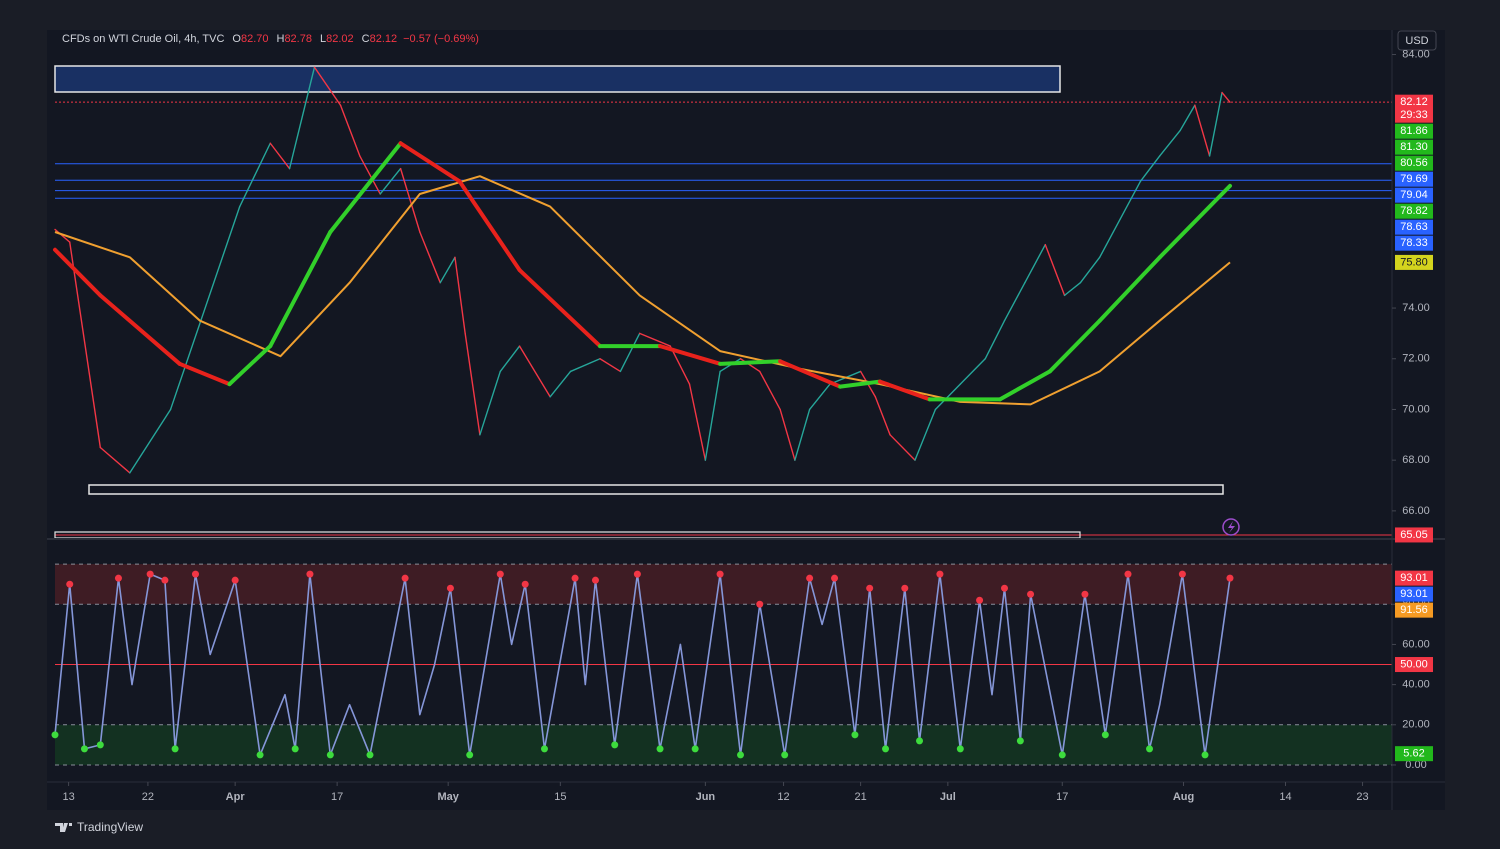  I want to click on ohlc-key: C, so click(366, 39).